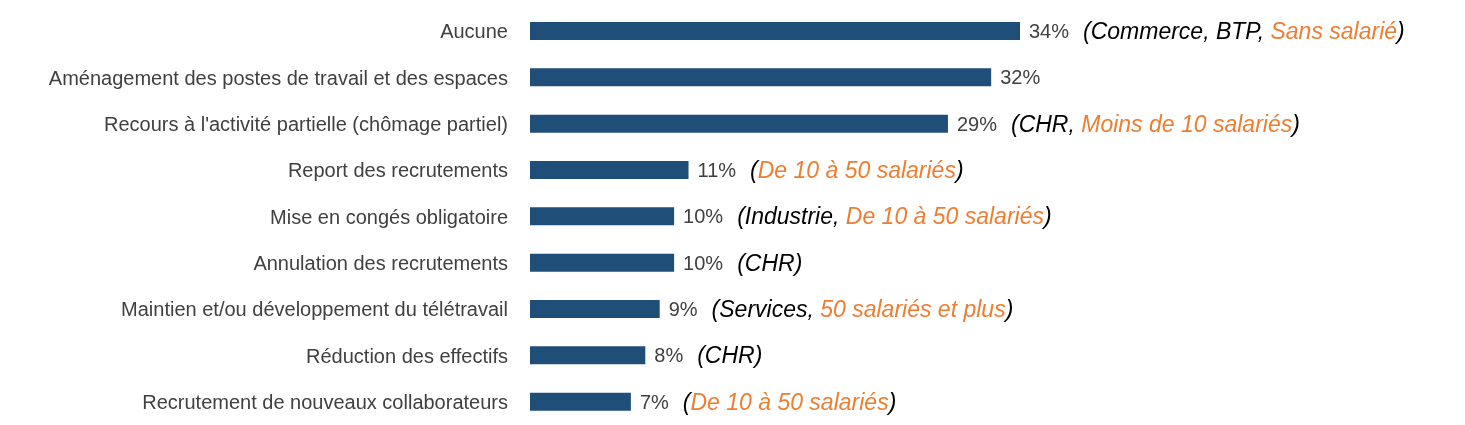  What do you see at coordinates (325, 401) in the screenshot?
I see `y-tick-label: Recrutement de nouveaux collaborateurs` at bounding box center [325, 401].